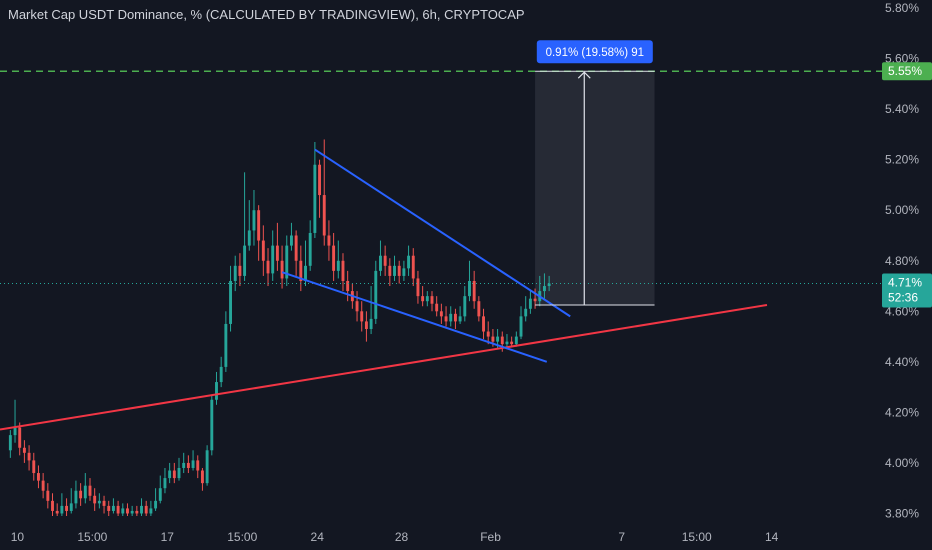  Describe the element at coordinates (772, 537) in the screenshot. I see `x-tick-label: 14` at that location.